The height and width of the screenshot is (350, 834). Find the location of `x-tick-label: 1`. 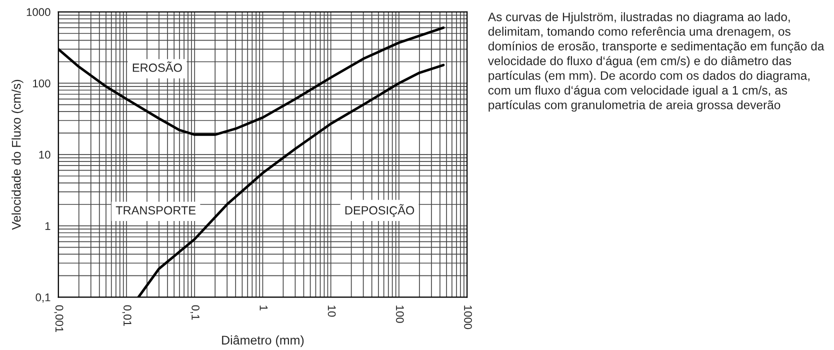

x-tick-label: 1 is located at coordinates (264, 308).